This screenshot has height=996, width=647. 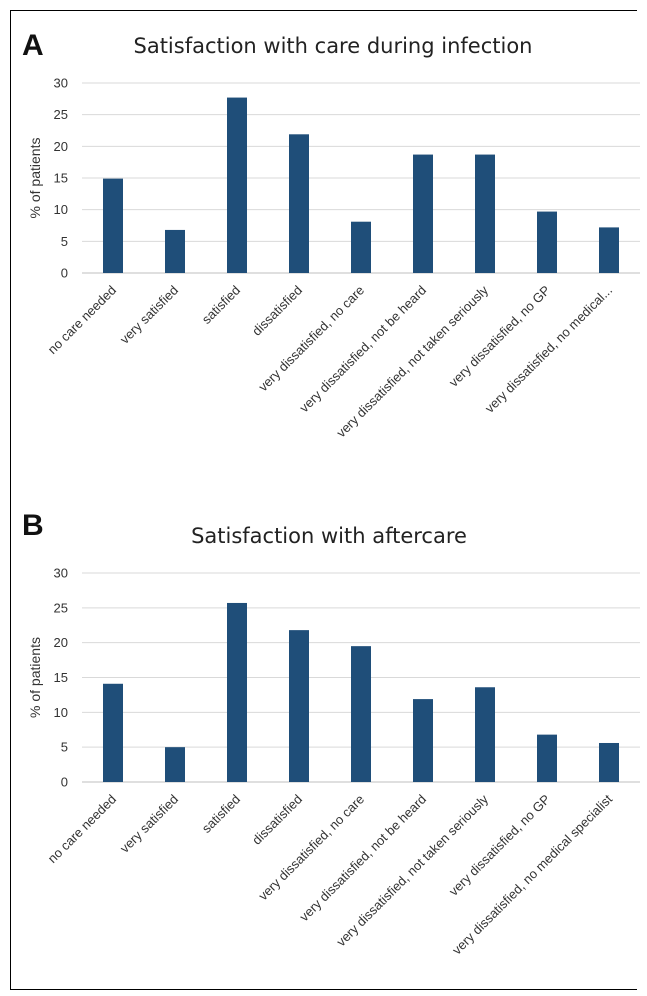 I want to click on panel-letter-b: B, so click(x=33, y=525).